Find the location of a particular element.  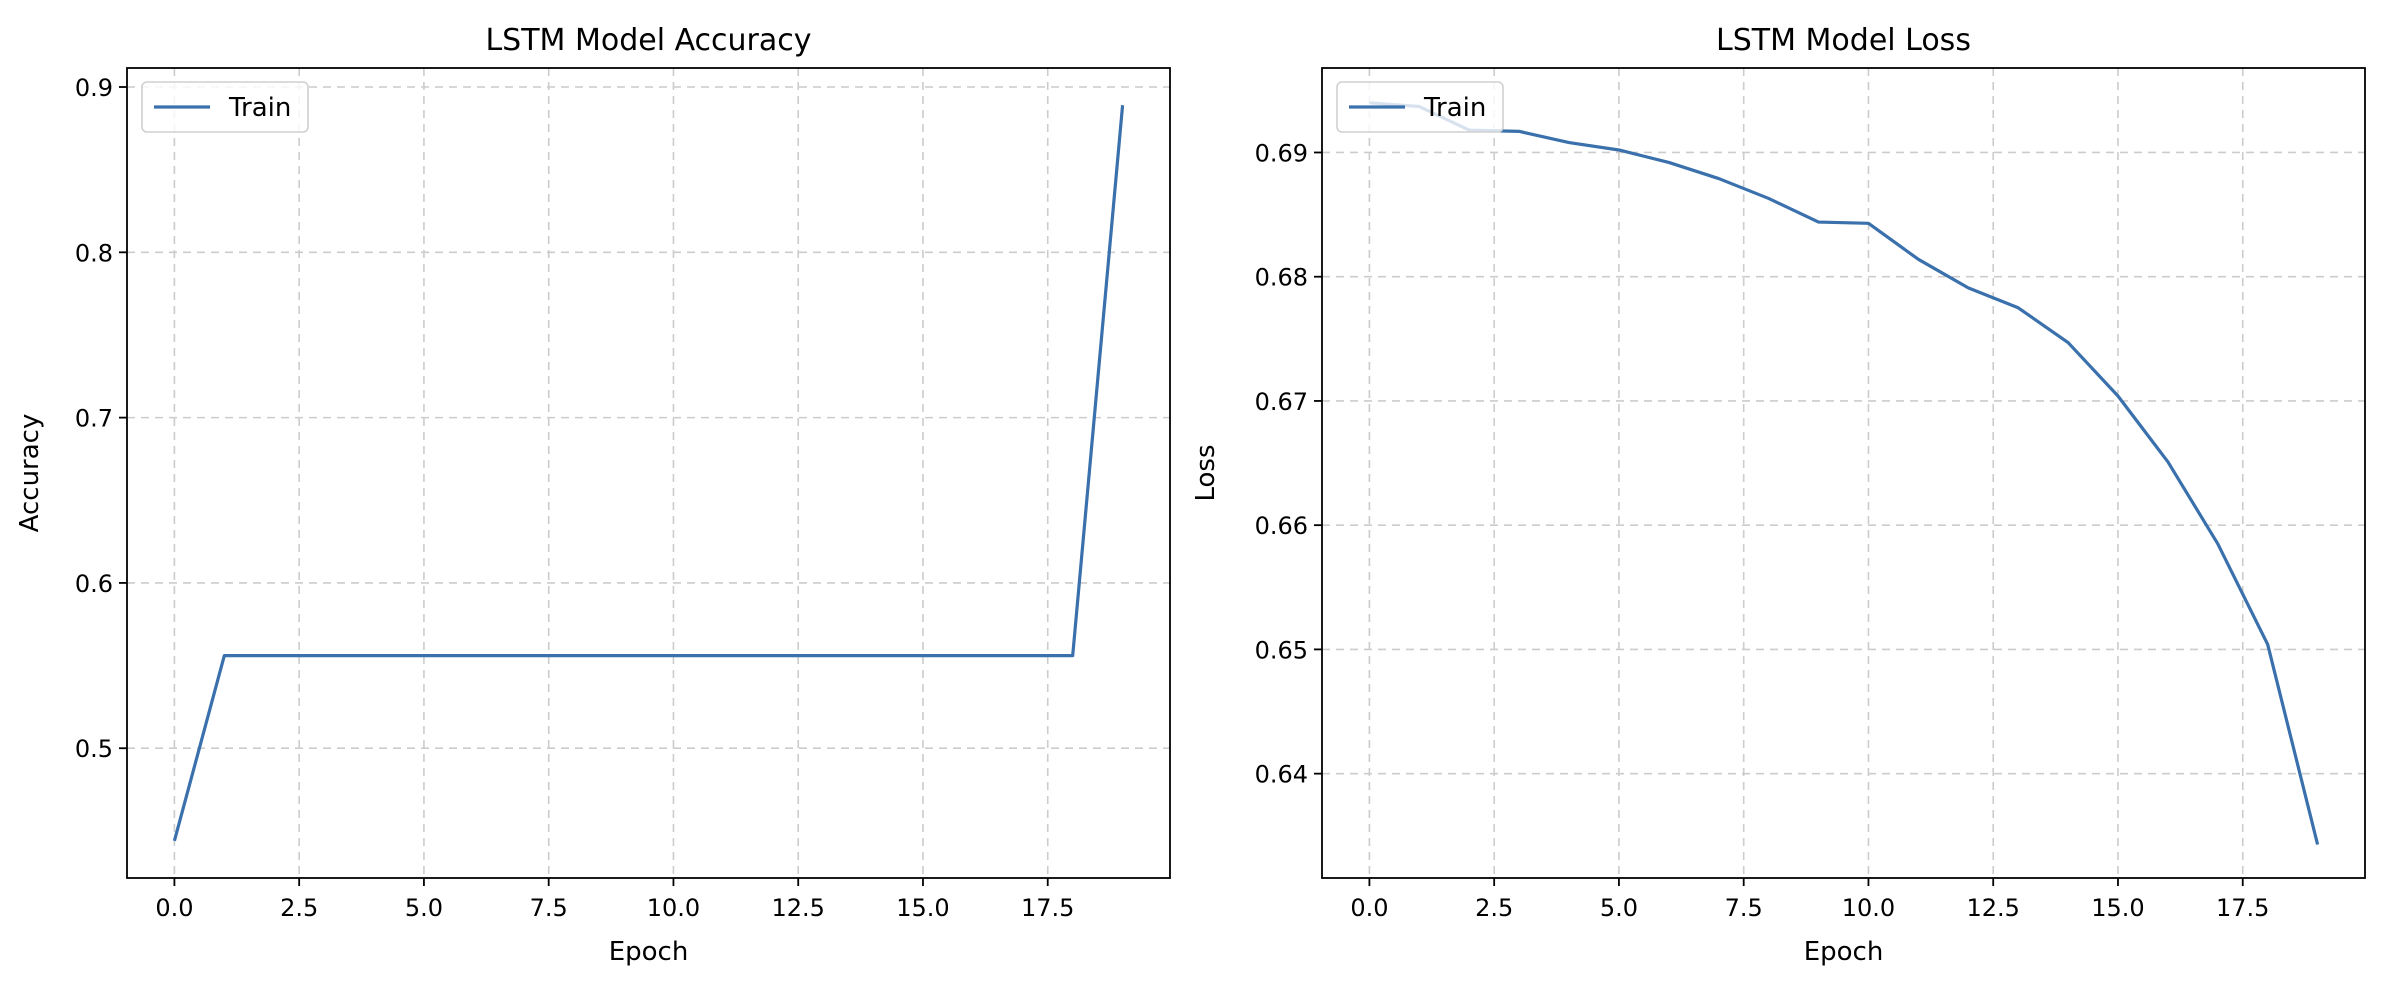

accuracy-chart-title: LSTM Model Accuracy is located at coordinates (648, 40).